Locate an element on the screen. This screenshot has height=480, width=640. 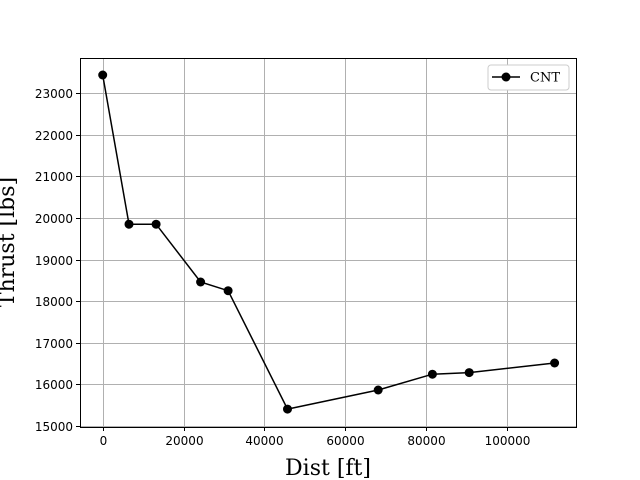
y-axis-label: Thrust [lbs] is located at coordinates (10, 242).